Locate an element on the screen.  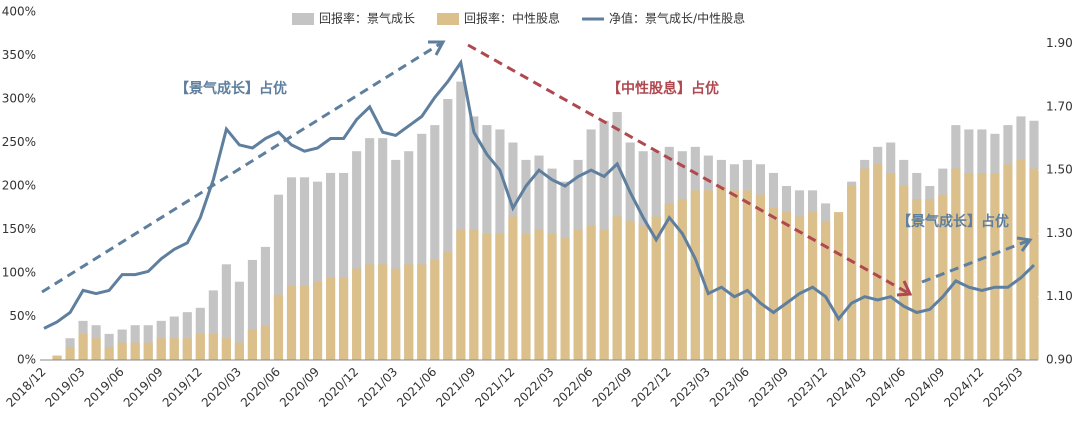
y2-tick-label: 0.90 is located at coordinates (1059, 360).